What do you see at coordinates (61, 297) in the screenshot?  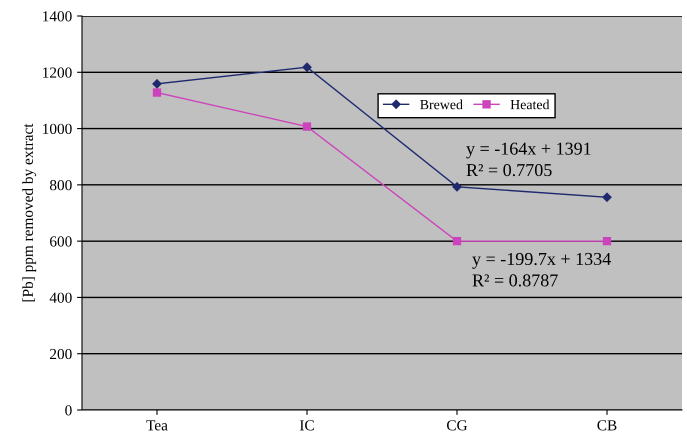 I see `y-tick-label: 400` at bounding box center [61, 297].